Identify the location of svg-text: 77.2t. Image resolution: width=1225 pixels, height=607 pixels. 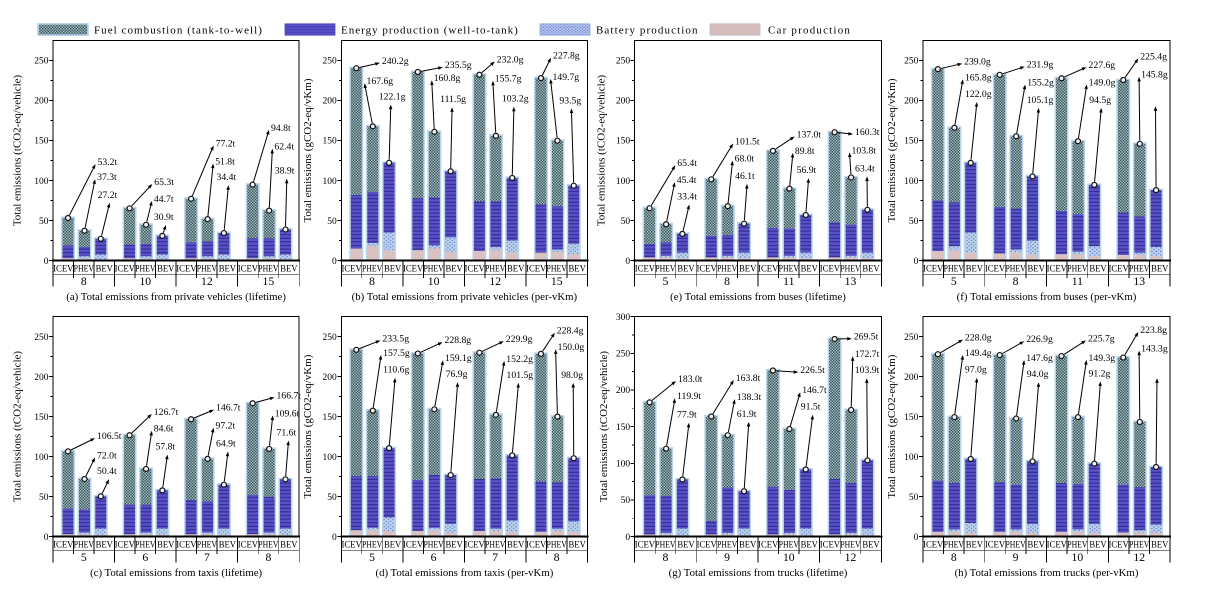
(226, 143).